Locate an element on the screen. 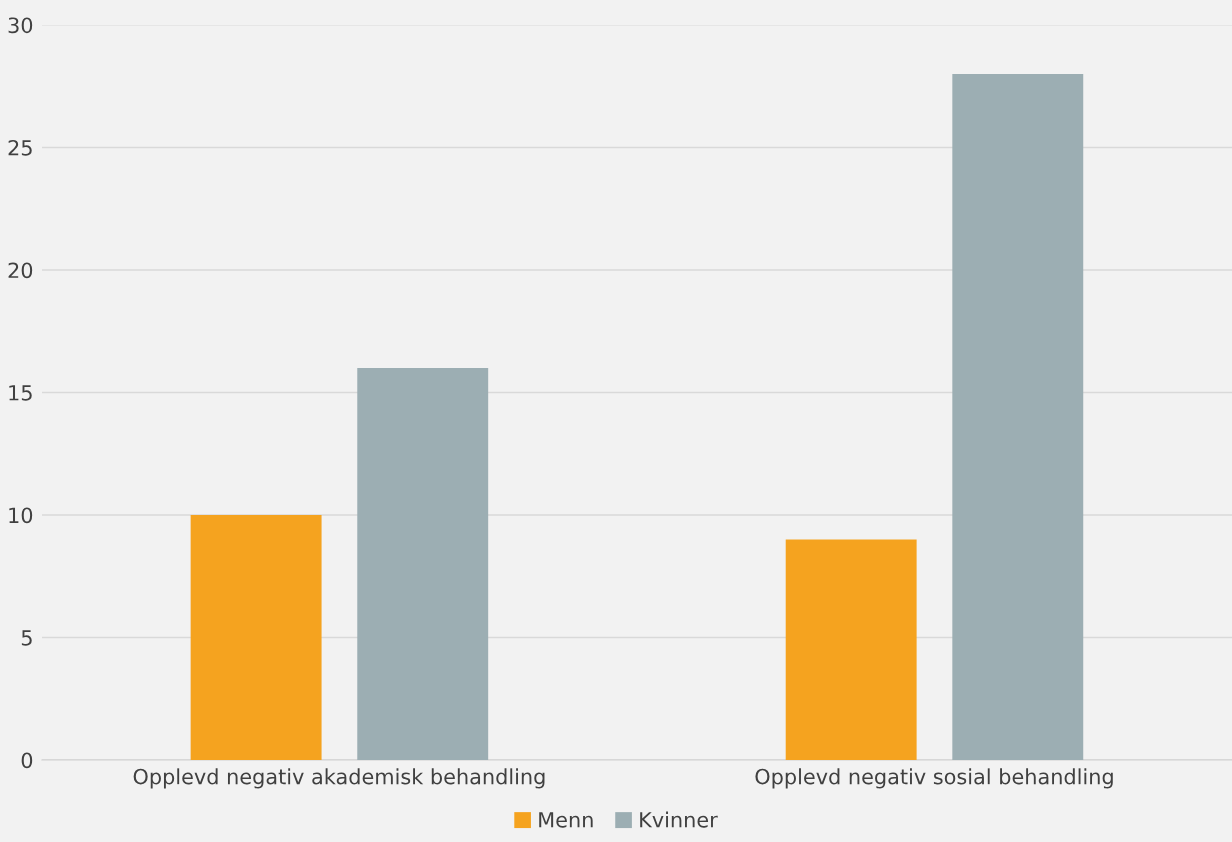 The height and width of the screenshot is (842, 1232). y-tick-label: 25 is located at coordinates (20, 147).